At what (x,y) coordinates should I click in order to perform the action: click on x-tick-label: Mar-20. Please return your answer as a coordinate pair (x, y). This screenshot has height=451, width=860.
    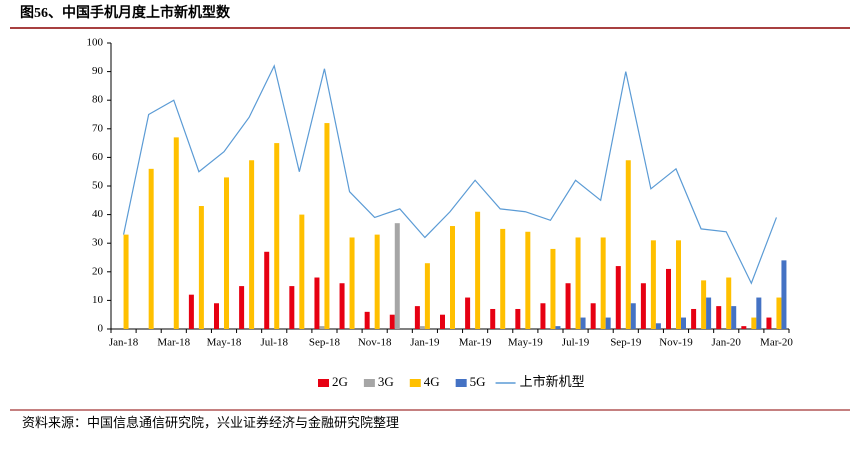
    Looking at the image, I should click on (776, 343).